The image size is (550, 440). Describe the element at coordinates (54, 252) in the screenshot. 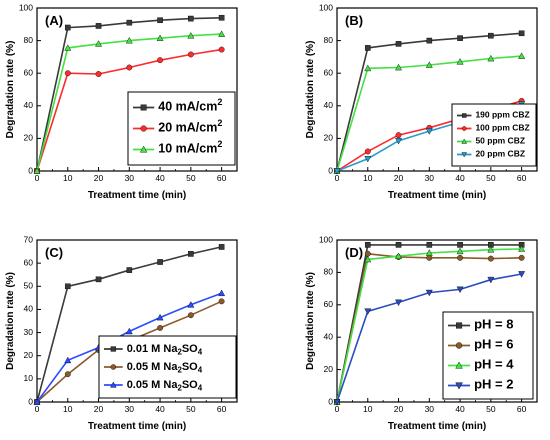

I see `panel-label: (C)` at that location.